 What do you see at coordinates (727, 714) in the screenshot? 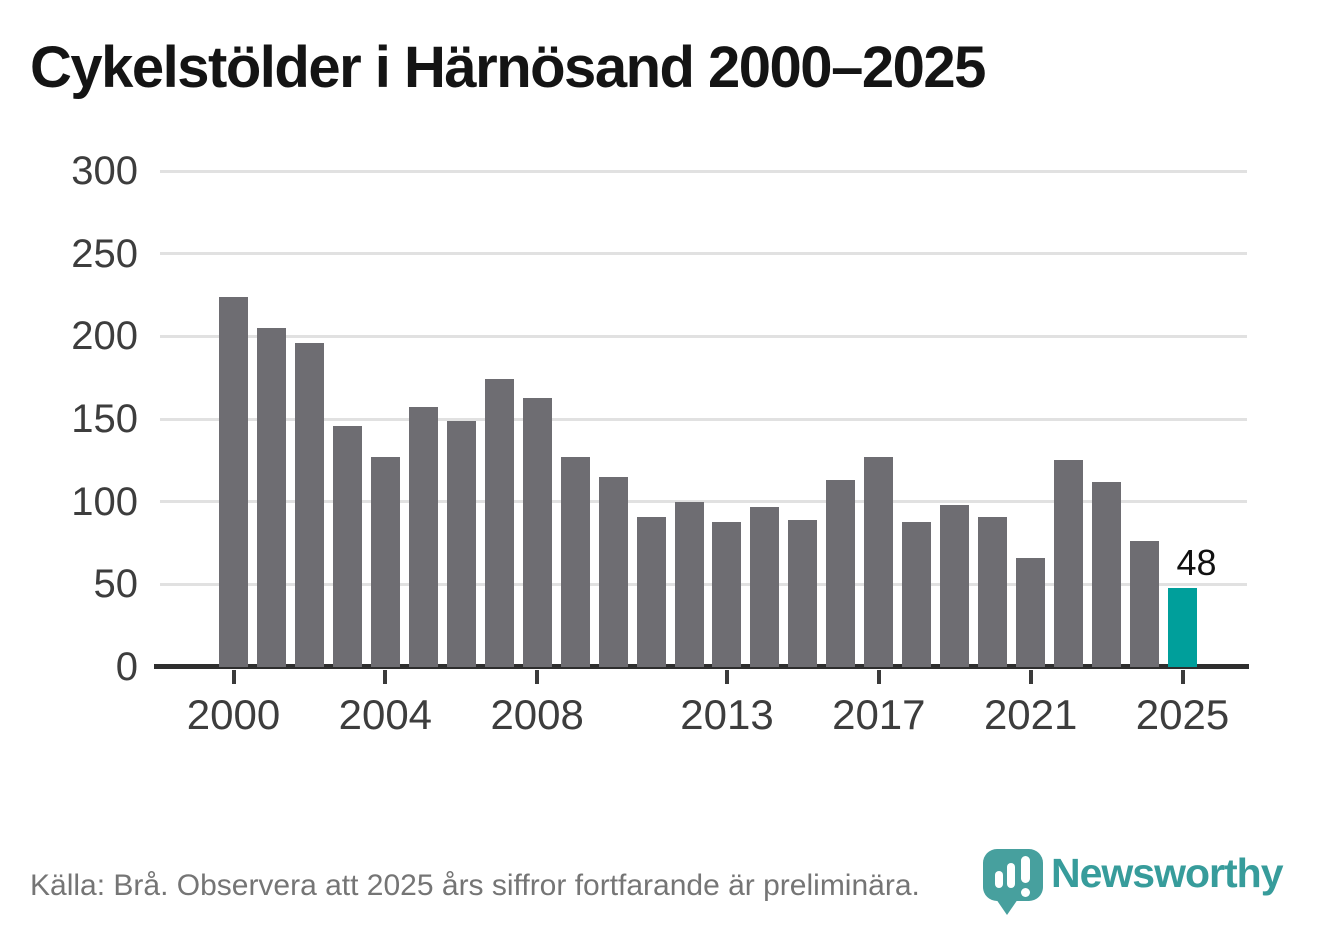
I see `x-axis-label-2013: 2013` at bounding box center [727, 714].